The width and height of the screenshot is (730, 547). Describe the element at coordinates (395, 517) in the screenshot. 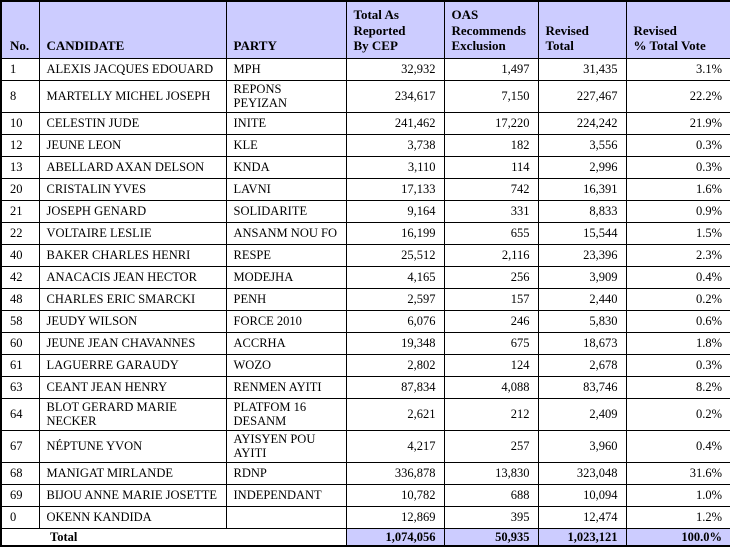

I see `cell-cep-total: 12,869` at that location.